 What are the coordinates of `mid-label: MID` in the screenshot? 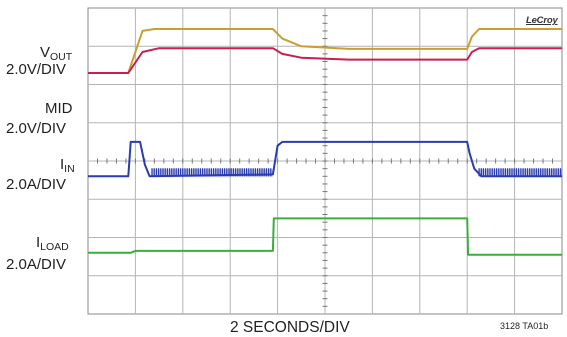 It's located at (59, 108).